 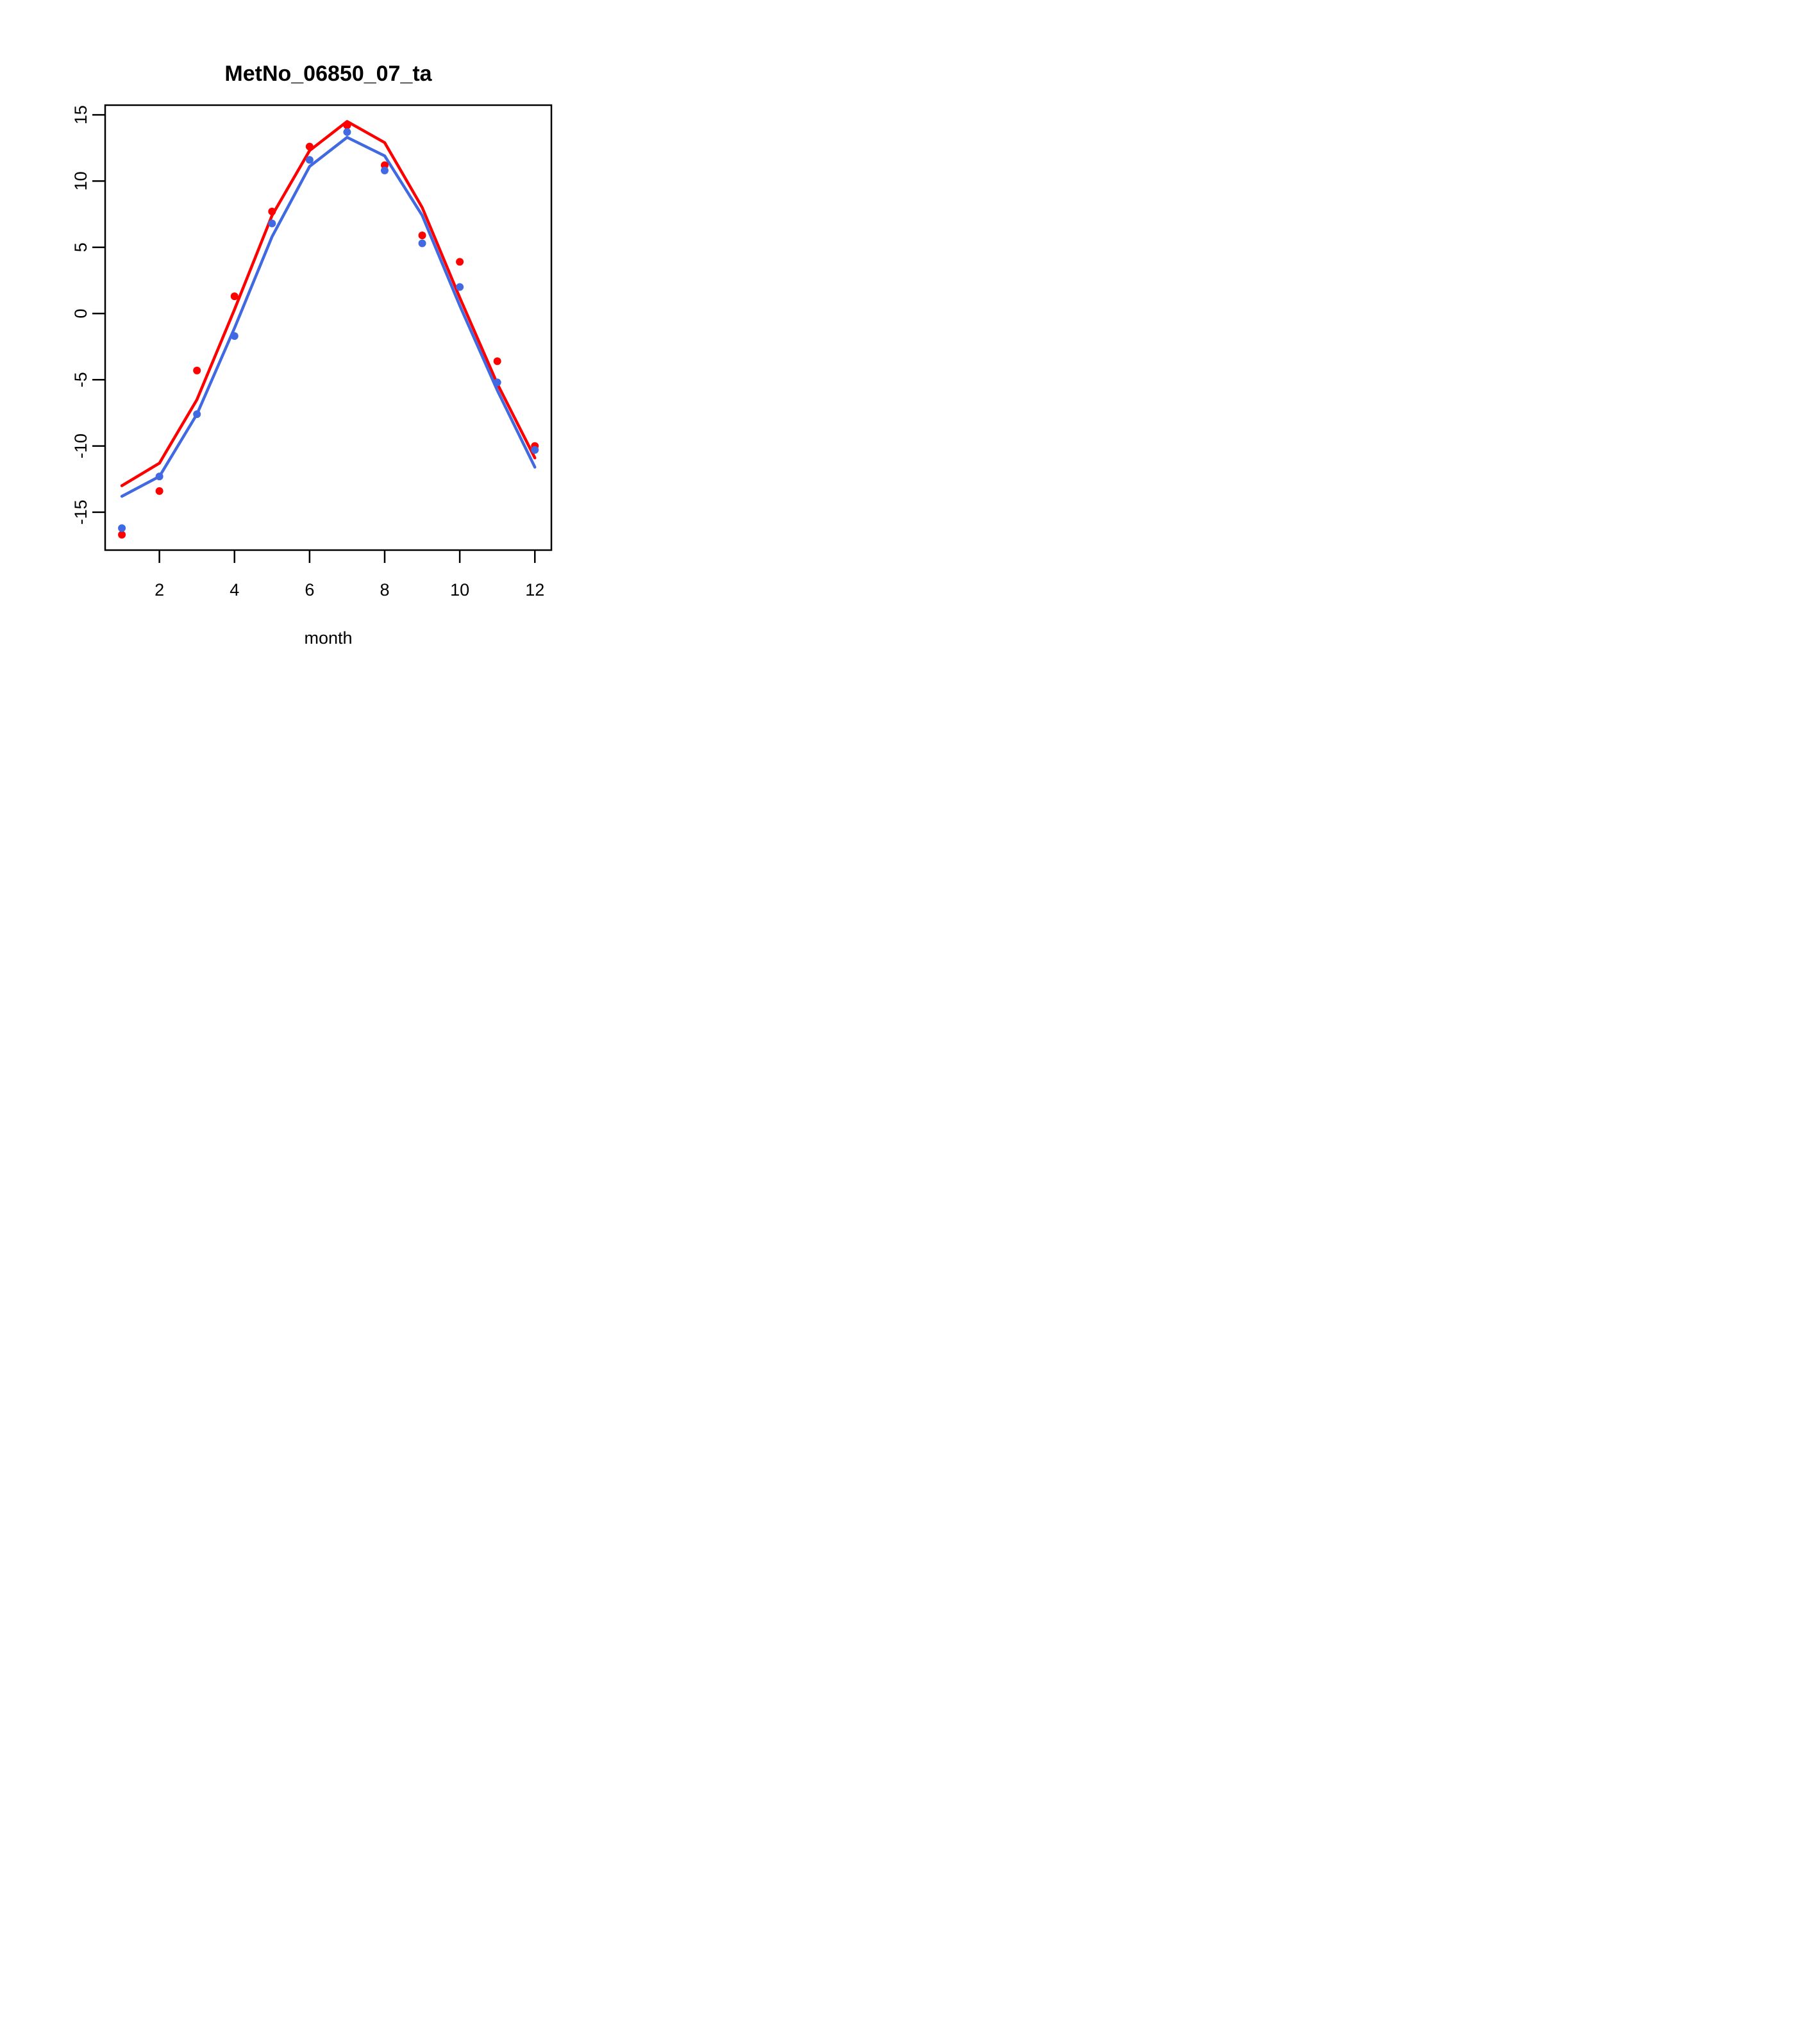 I want to click on y-tick-label: -15, so click(x=81, y=511).